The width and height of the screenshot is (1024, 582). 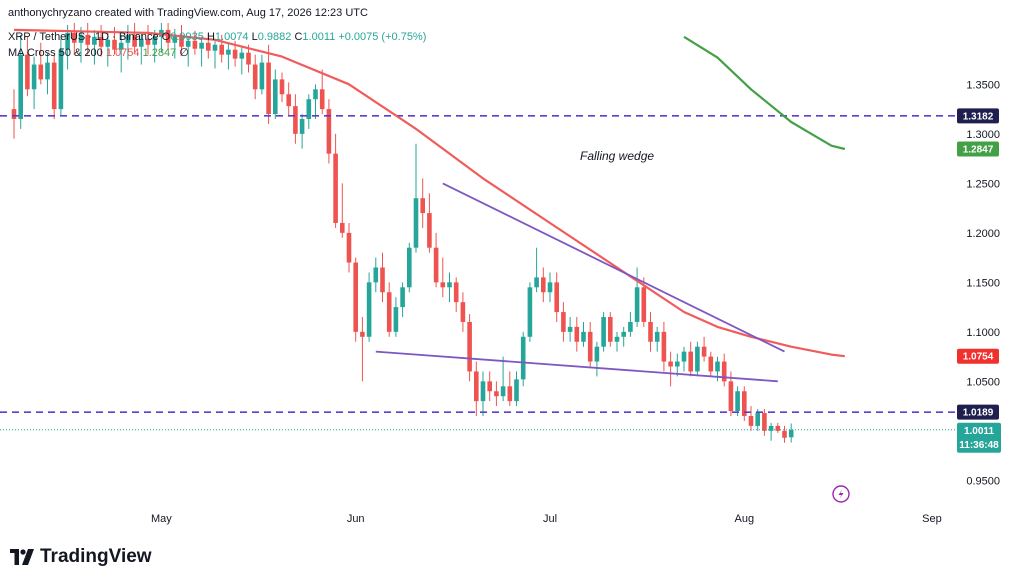 What do you see at coordinates (55, 53) in the screenshot?
I see `ma-label: MA Cross 50 & 200` at bounding box center [55, 53].